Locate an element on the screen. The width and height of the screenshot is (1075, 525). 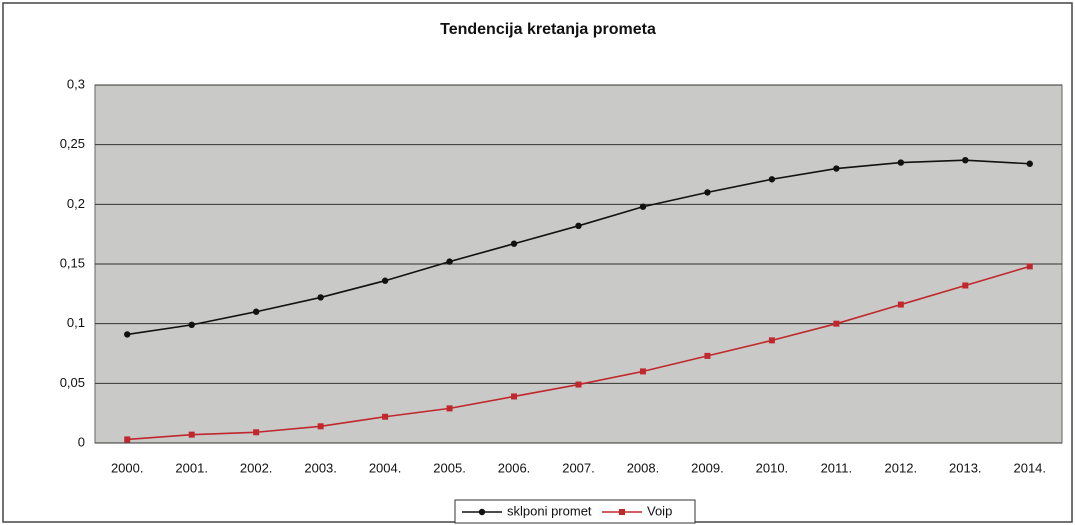
x-tick-label: 2012. is located at coordinates (901, 467).